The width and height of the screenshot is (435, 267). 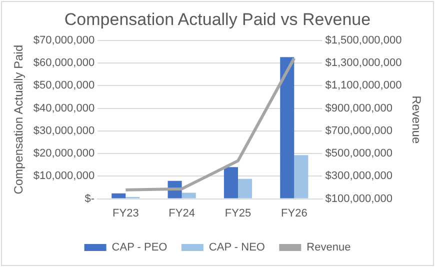 I want to click on y2-tick-label: $1,500,000,000, so click(x=363, y=40).